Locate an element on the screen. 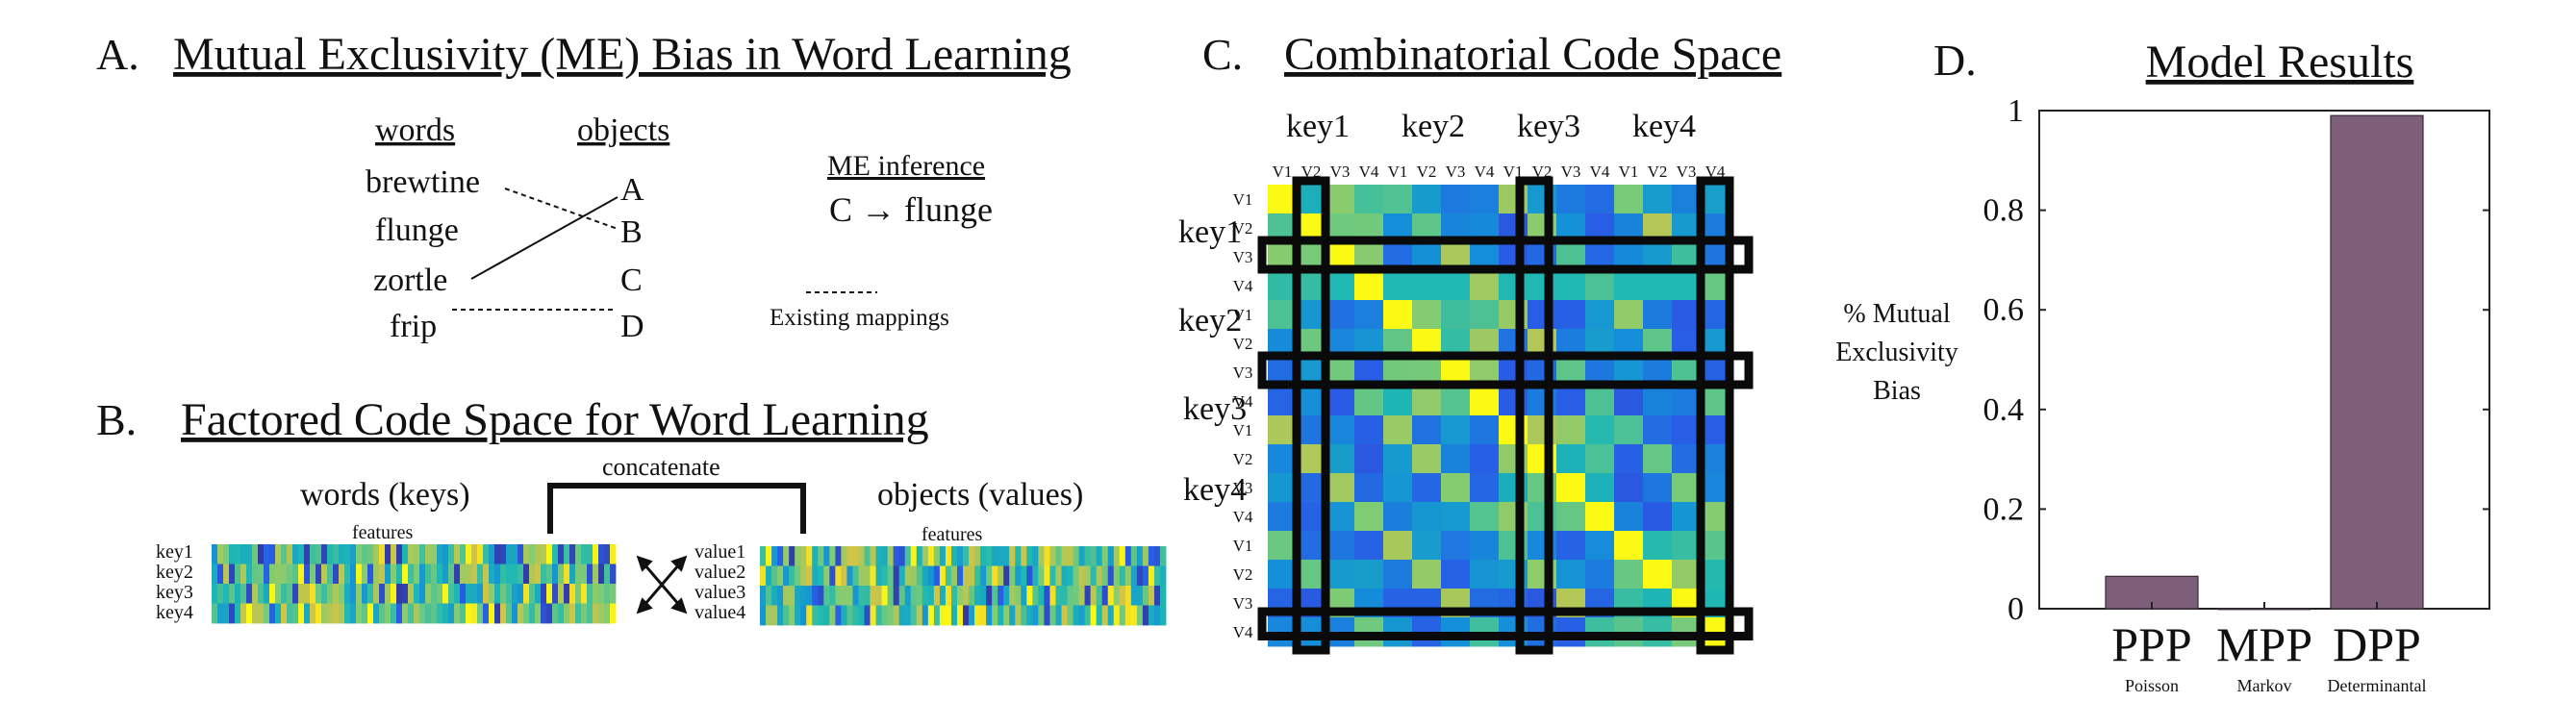 The image size is (2576, 727). y-tick-label: 0.8 is located at coordinates (2004, 211).